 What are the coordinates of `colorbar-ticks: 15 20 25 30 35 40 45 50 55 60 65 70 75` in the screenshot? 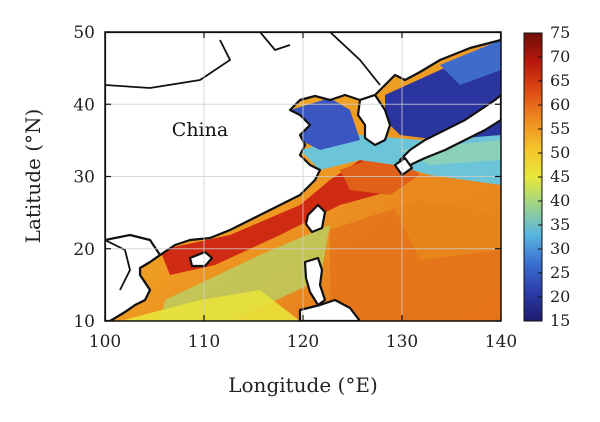 It's located at (554, 176).